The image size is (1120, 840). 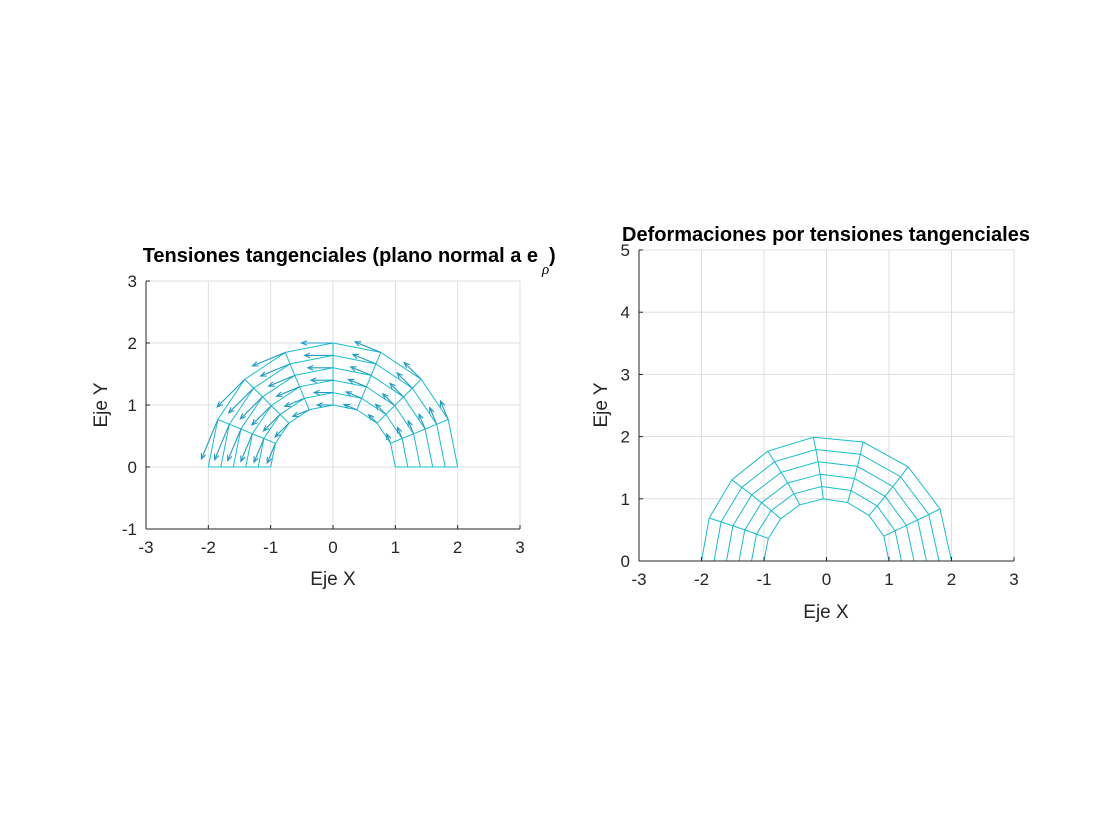 I want to click on ax1-y-tick-labels: -1 0 1 2 3, so click(x=129, y=405).